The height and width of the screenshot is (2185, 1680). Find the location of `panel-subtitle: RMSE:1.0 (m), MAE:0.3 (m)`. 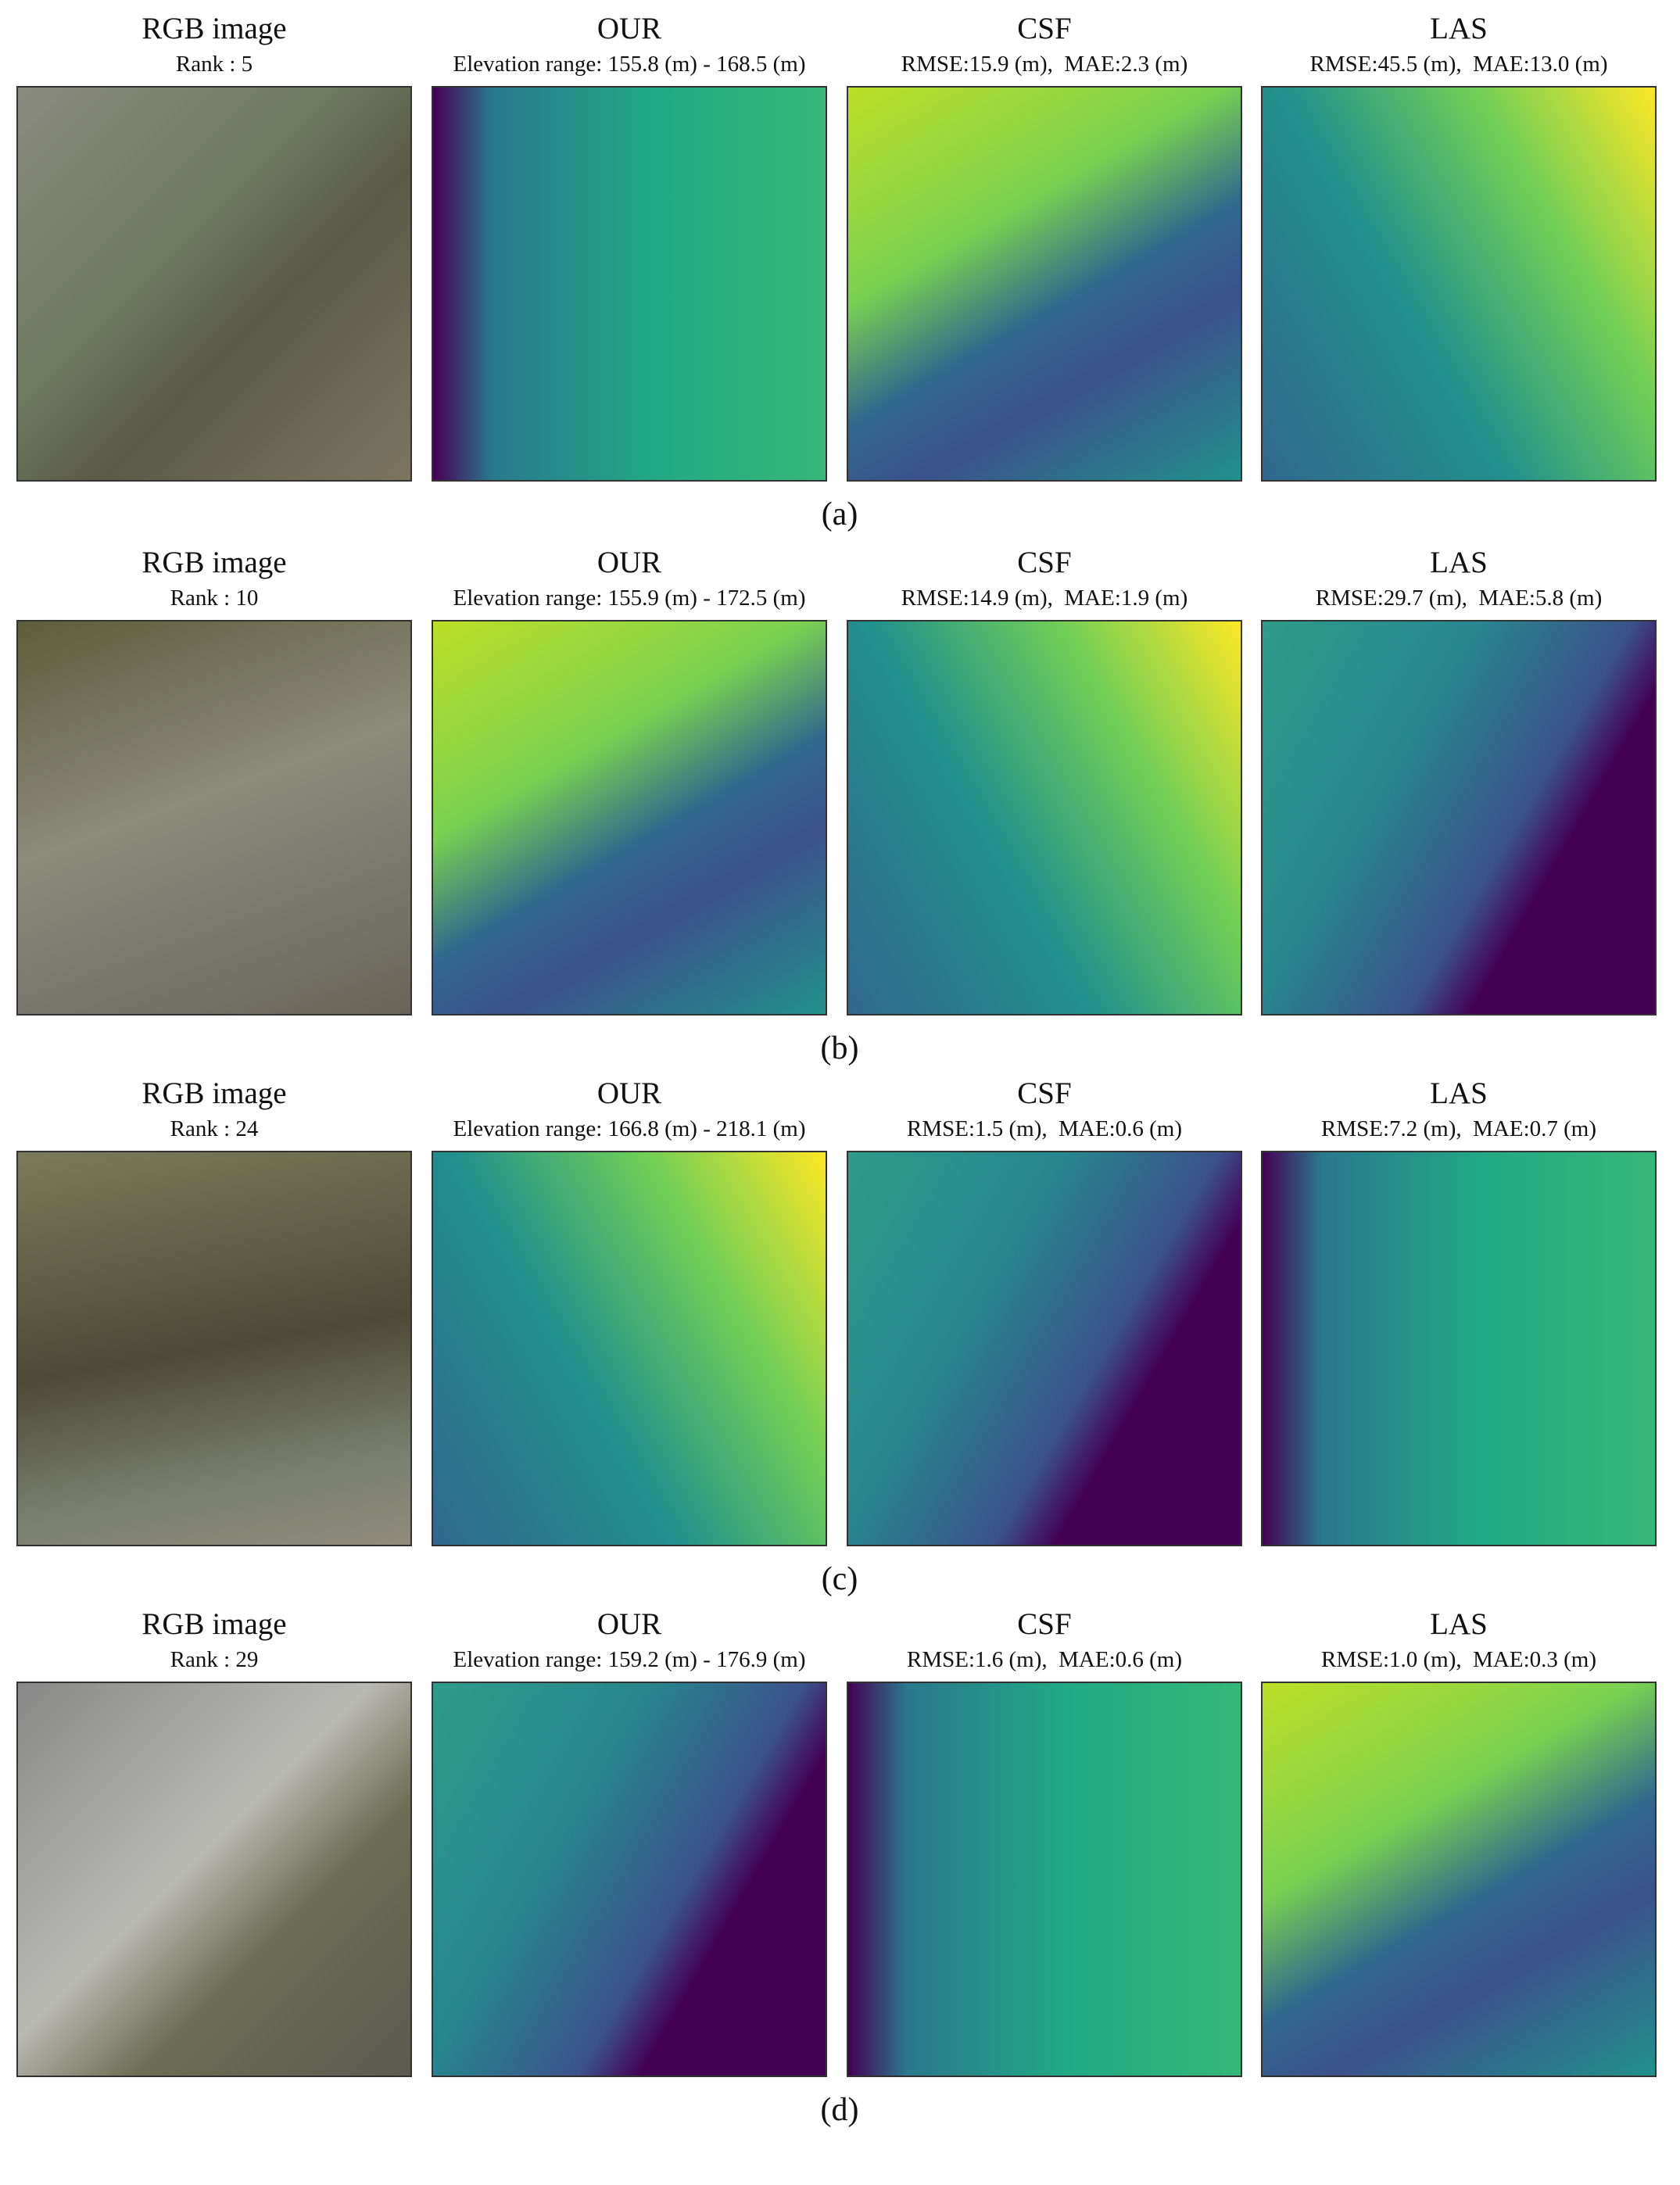

panel-subtitle: RMSE:1.0 (m), MAE:0.3 (m) is located at coordinates (1458, 1660).